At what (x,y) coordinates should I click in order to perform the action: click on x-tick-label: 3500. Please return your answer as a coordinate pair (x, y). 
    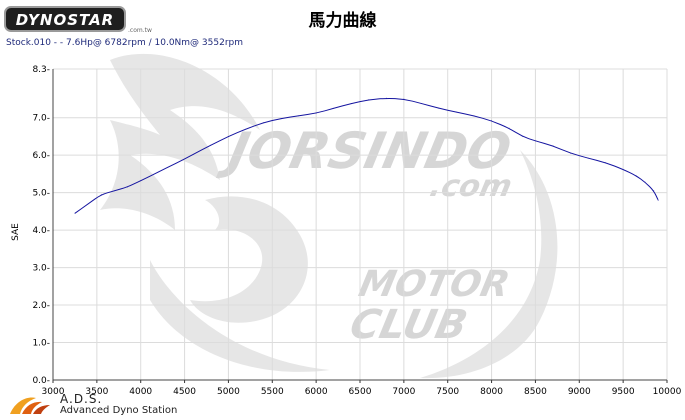
    Looking at the image, I should click on (96, 392).